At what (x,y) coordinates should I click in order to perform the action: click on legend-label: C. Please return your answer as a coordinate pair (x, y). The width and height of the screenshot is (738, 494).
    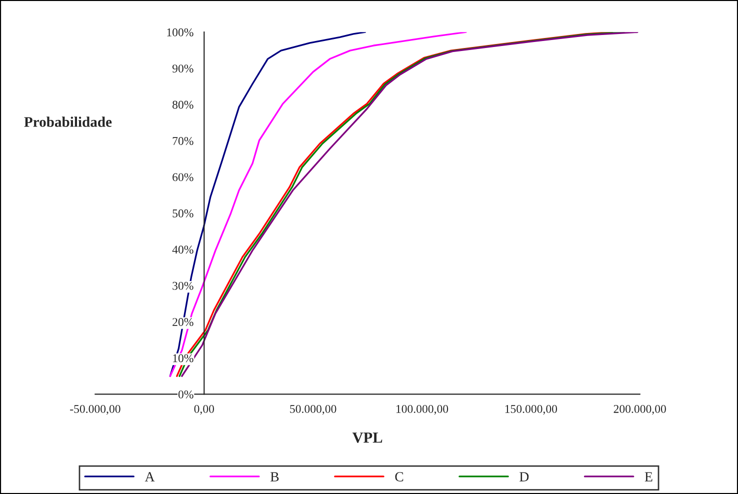
    Looking at the image, I should click on (399, 477).